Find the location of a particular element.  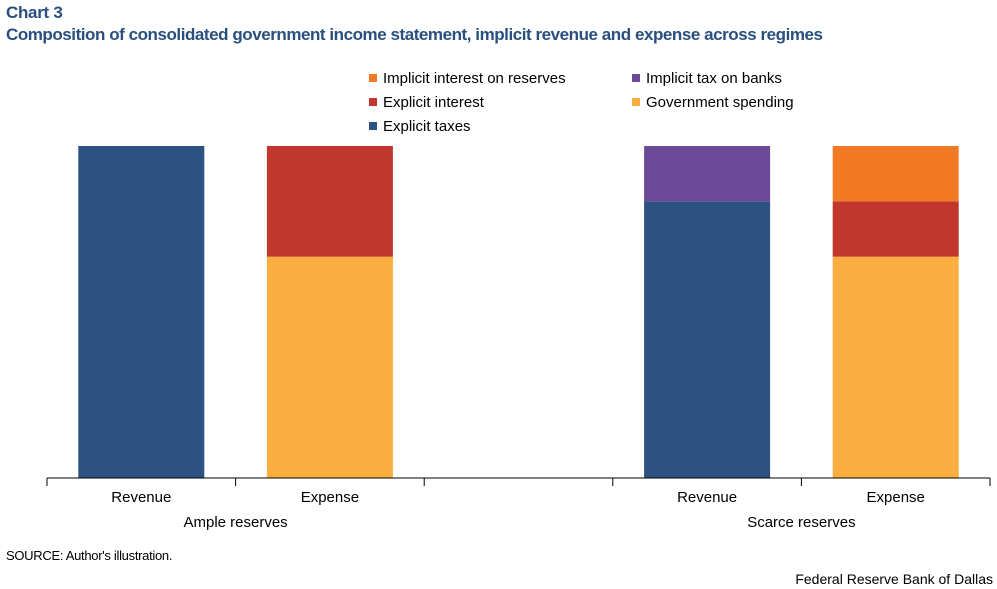

legend-label: Explicit taxes is located at coordinates (427, 126).